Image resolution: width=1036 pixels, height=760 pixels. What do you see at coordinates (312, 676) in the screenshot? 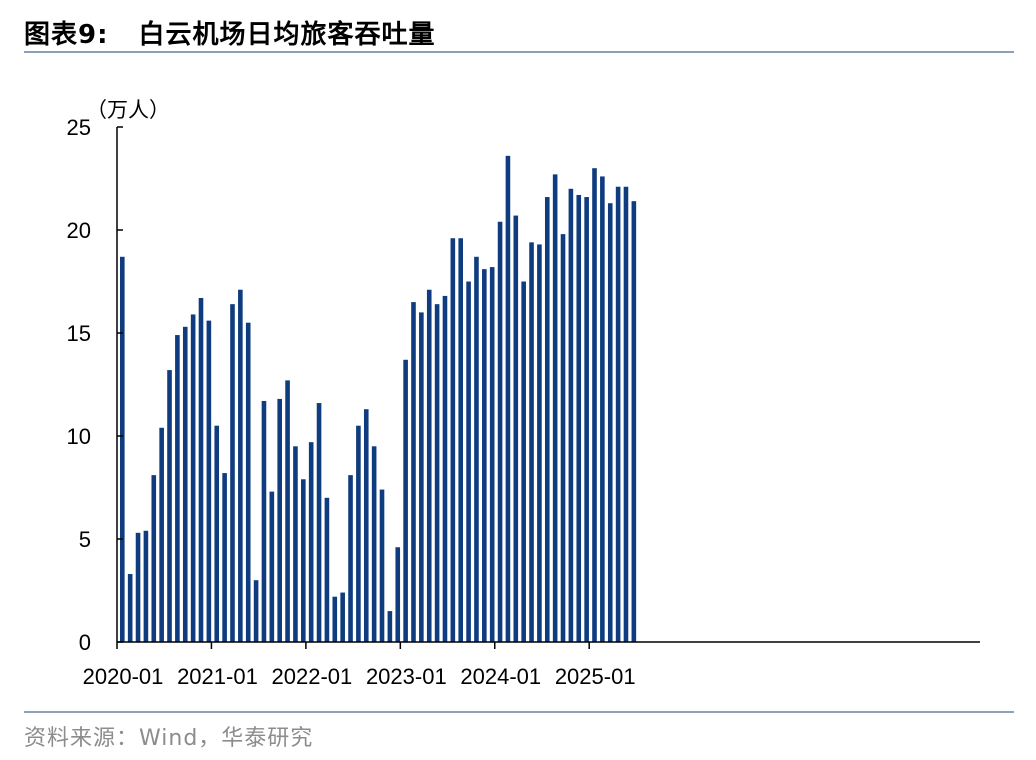
I see `x-tick-label: 2022-01` at bounding box center [312, 676].